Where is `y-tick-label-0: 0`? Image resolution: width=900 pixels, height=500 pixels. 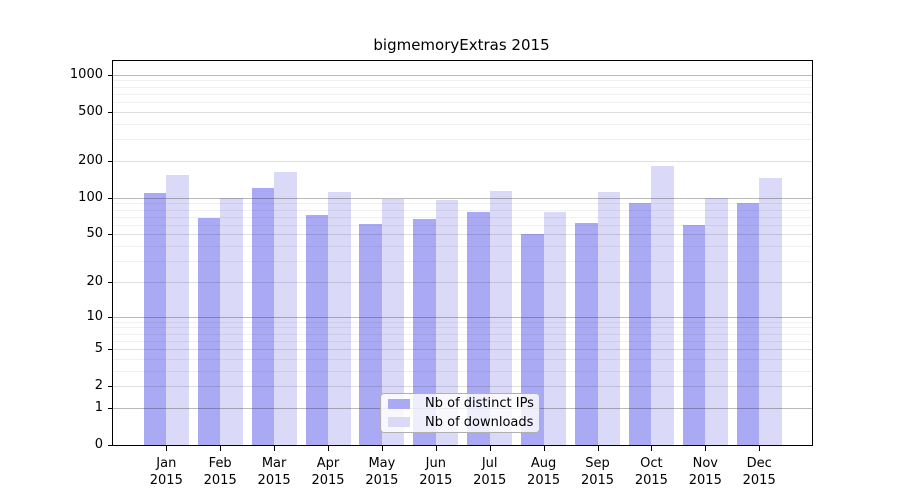 y-tick-label-0: 0 is located at coordinates (98, 444).